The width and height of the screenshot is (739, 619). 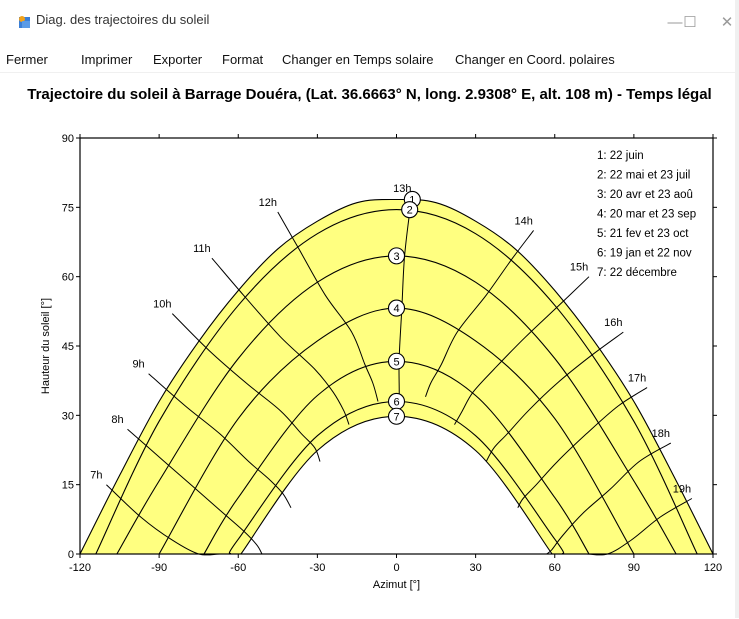 I want to click on maximize-button: ☐, so click(x=690, y=22).